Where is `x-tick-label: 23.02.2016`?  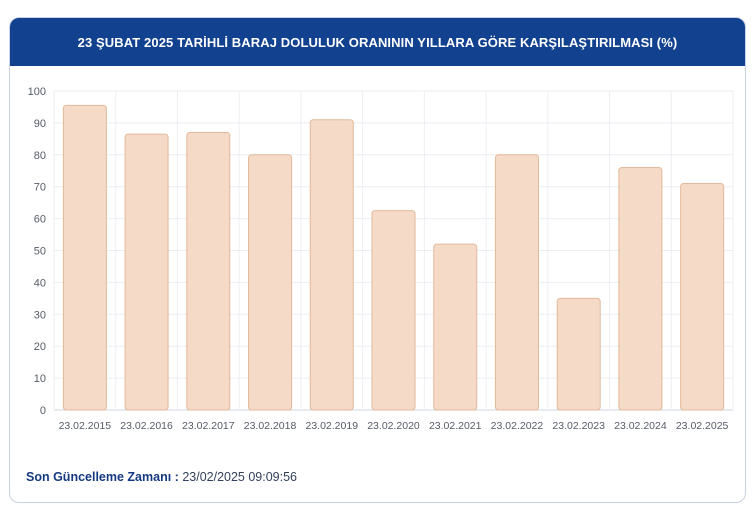 x-tick-label: 23.02.2016 is located at coordinates (146, 426).